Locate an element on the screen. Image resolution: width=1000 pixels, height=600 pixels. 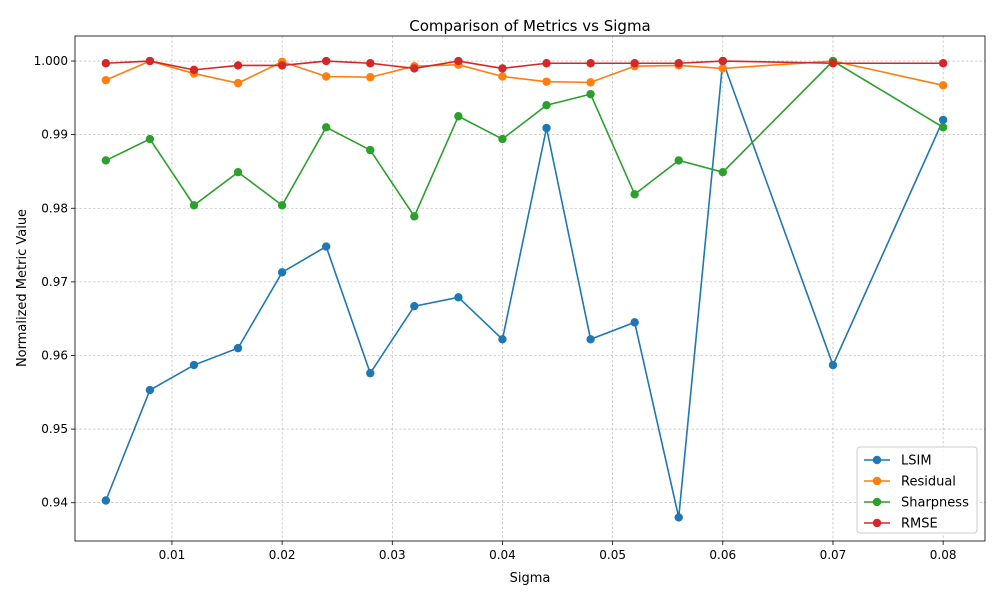
y-tick-label: 0.97 is located at coordinates (54, 282).